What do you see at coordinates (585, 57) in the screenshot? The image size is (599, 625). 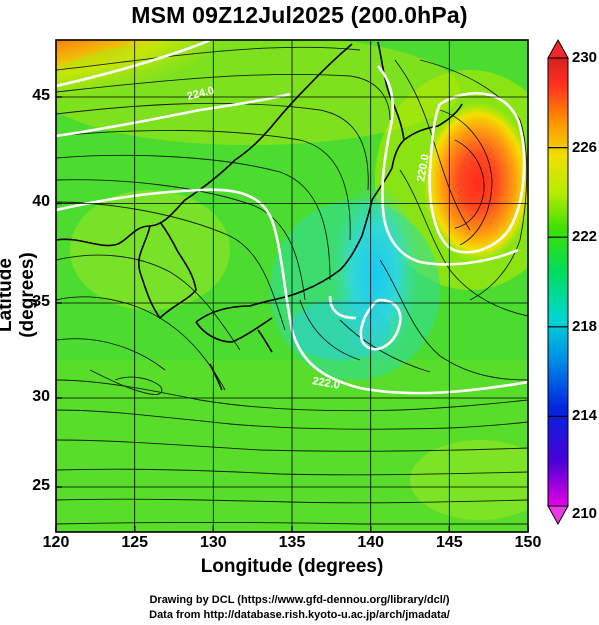 I see `colorbar-tick-label: 230` at bounding box center [585, 57].